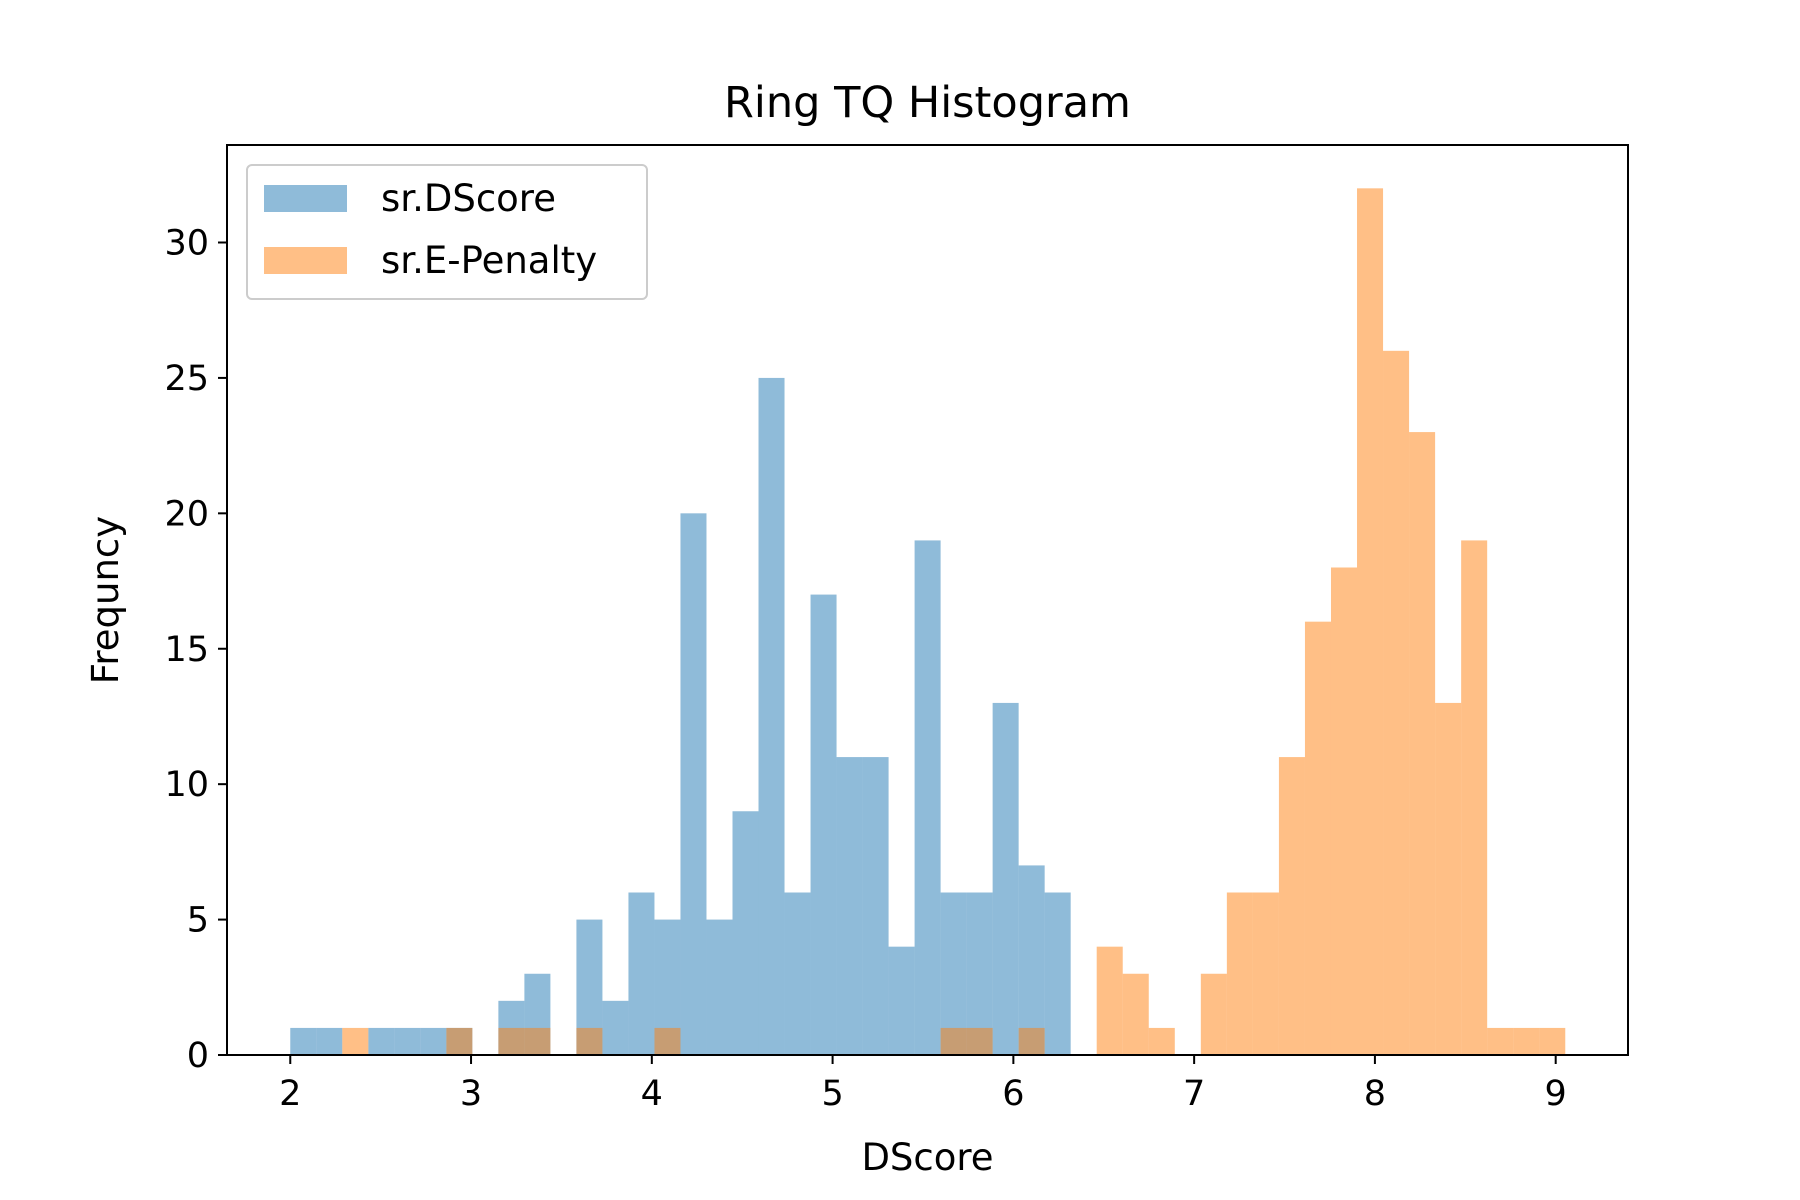 This screenshot has width=1800, height=1200. Describe the element at coordinates (489, 260) in the screenshot. I see `legend-label: sr.E-Penalty` at that location.